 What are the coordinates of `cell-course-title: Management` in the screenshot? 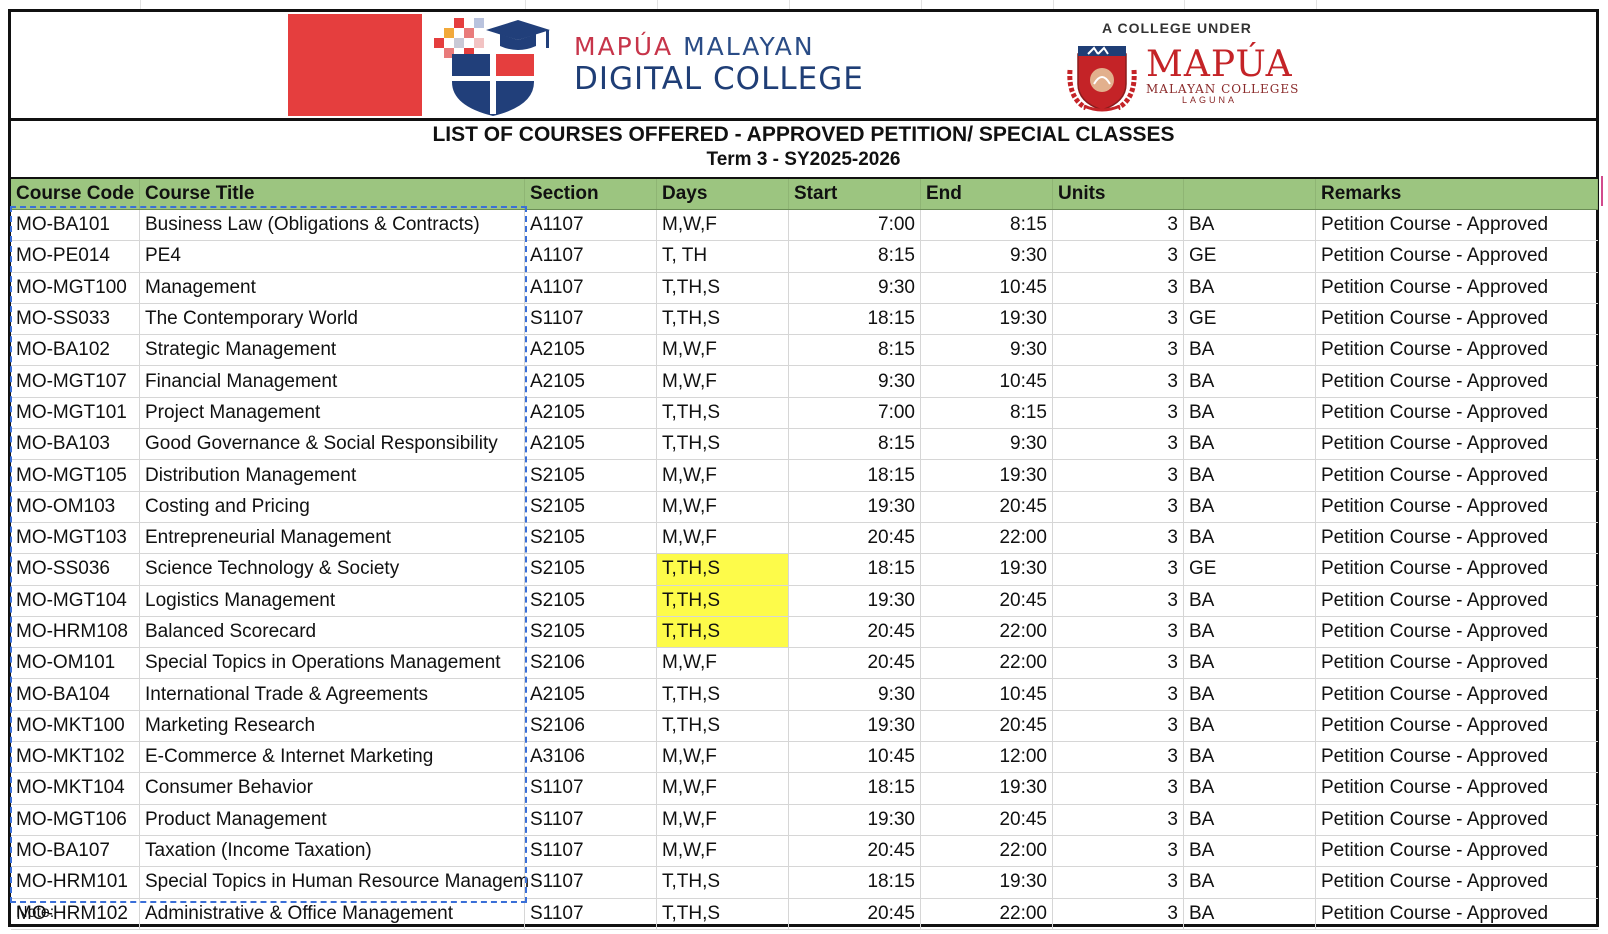 It's located at (332, 287).